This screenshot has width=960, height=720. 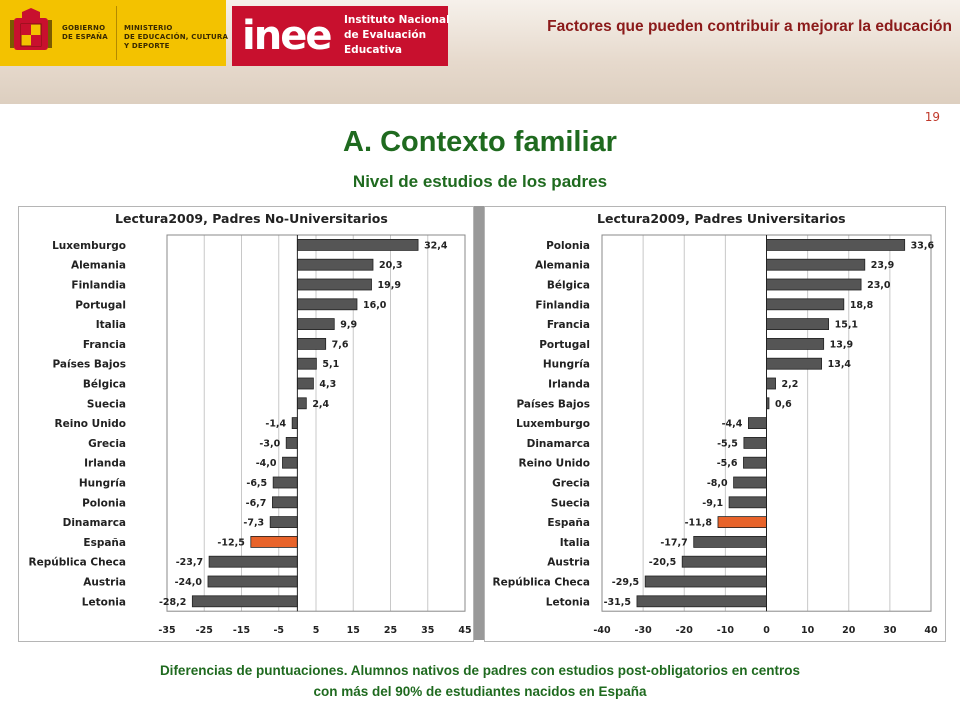 What do you see at coordinates (727, 463) in the screenshot?
I see `data-label: -5,6` at bounding box center [727, 463].